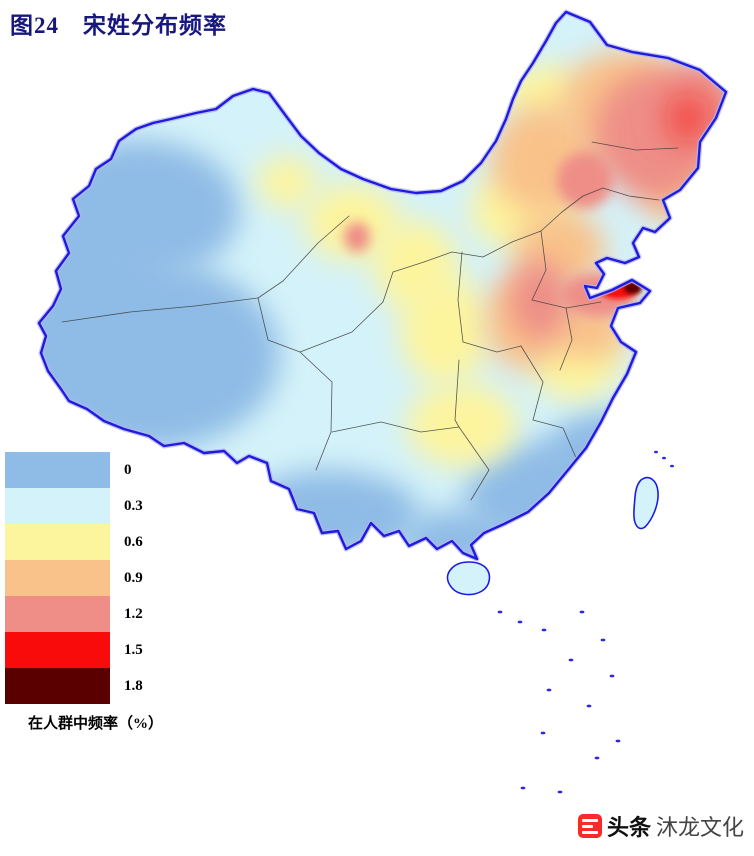 The height and width of the screenshot is (856, 754). What do you see at coordinates (133, 613) in the screenshot?
I see `legend-label: 1.2` at bounding box center [133, 613].